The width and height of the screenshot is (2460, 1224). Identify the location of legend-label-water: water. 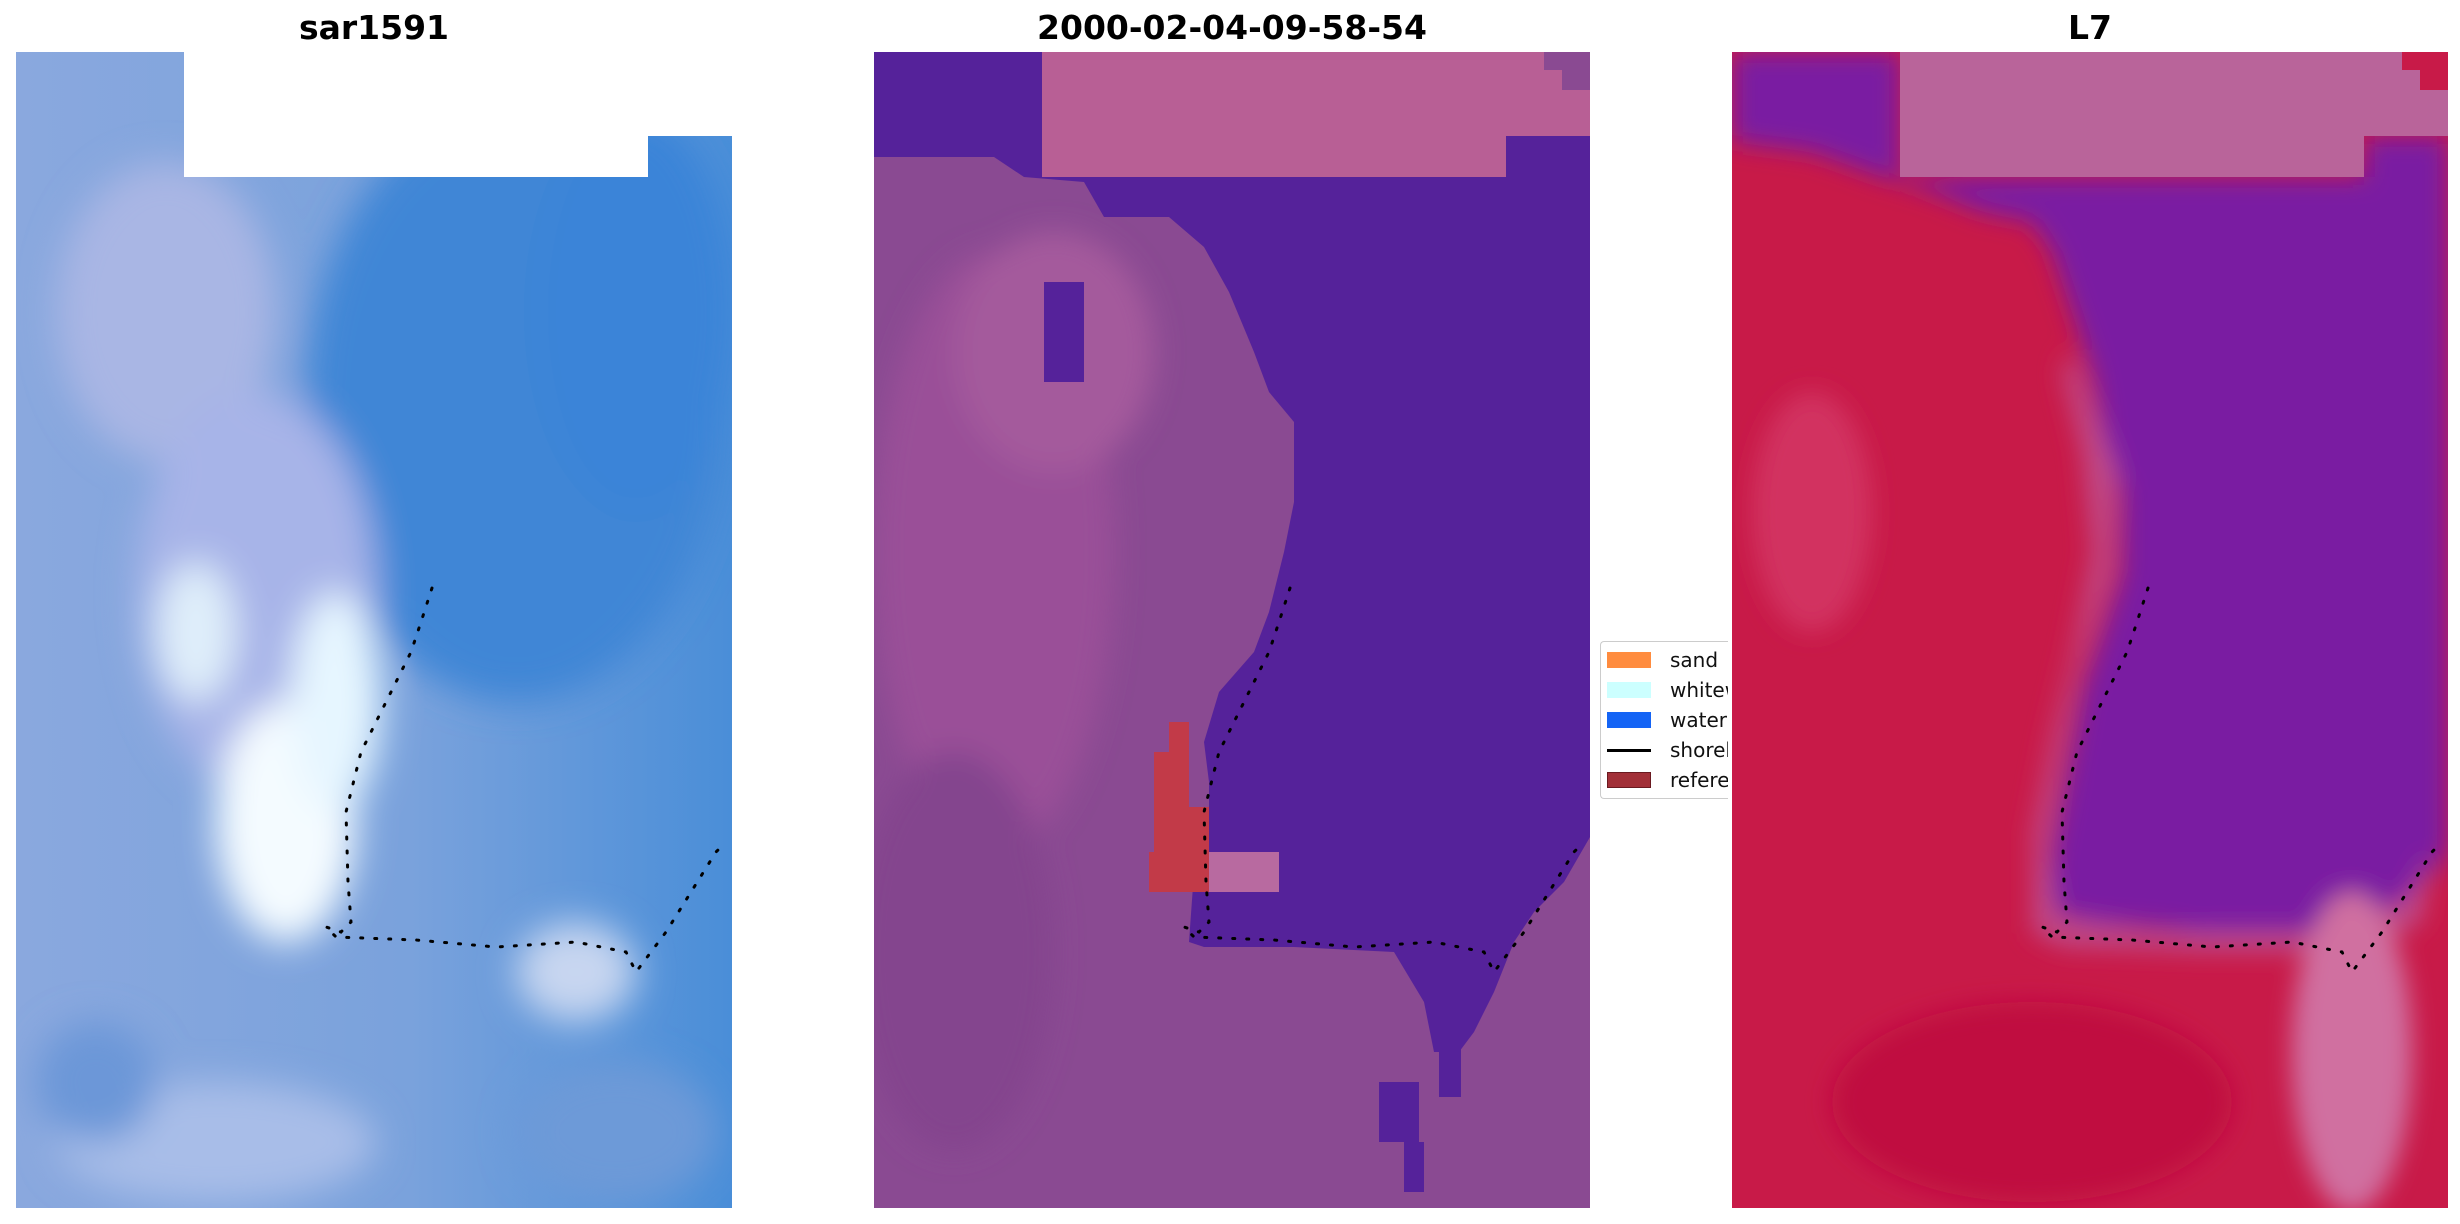
(1698, 720).